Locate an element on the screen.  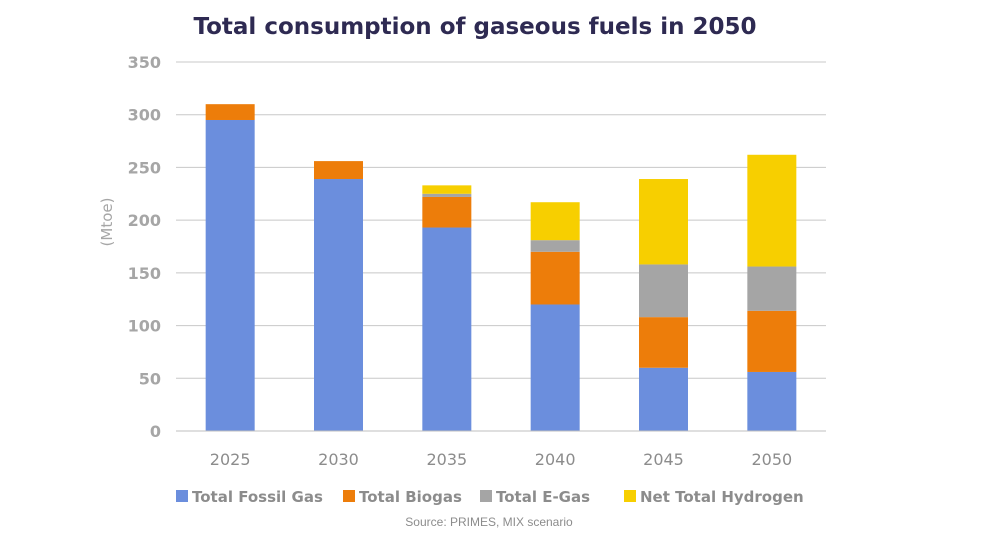
y-tick-label: 300 is located at coordinates (144, 115).